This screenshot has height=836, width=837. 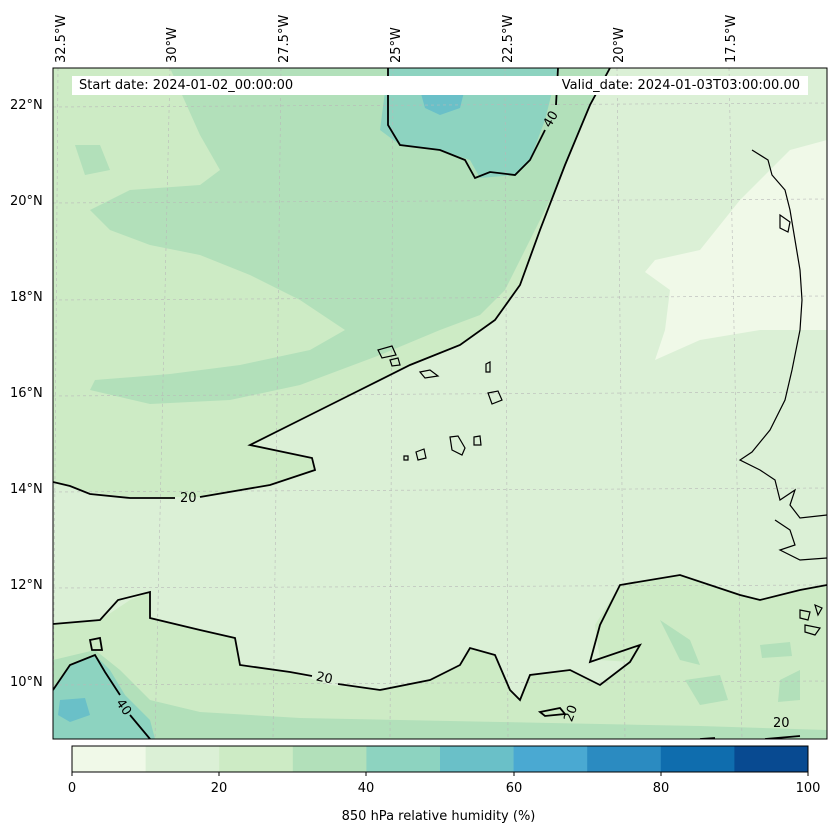 I want to click on humidity-band-30-40-patch, so click(x=92, y=160).